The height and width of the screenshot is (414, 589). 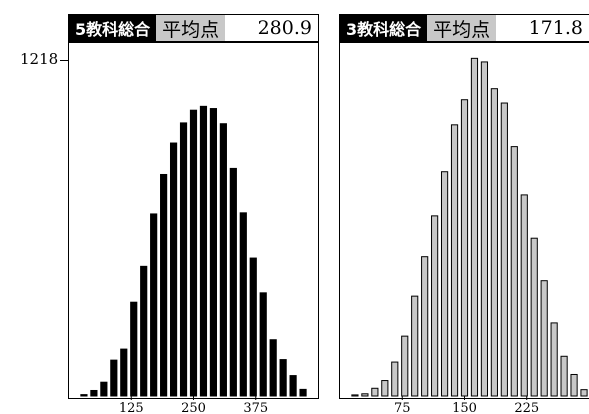 What do you see at coordinates (193, 407) in the screenshot?
I see `left-x-tick-label: 250` at bounding box center [193, 407].